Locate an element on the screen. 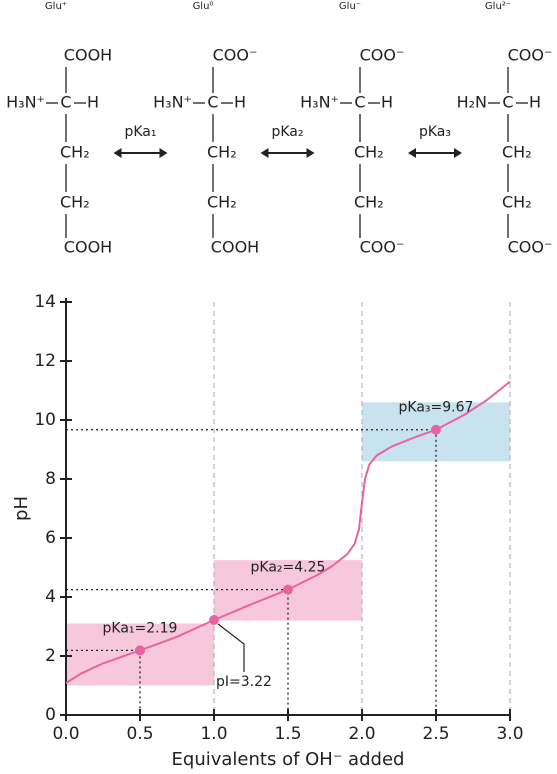 The image size is (557, 774). annotation: pKa₁=2.19 is located at coordinates (140, 628).